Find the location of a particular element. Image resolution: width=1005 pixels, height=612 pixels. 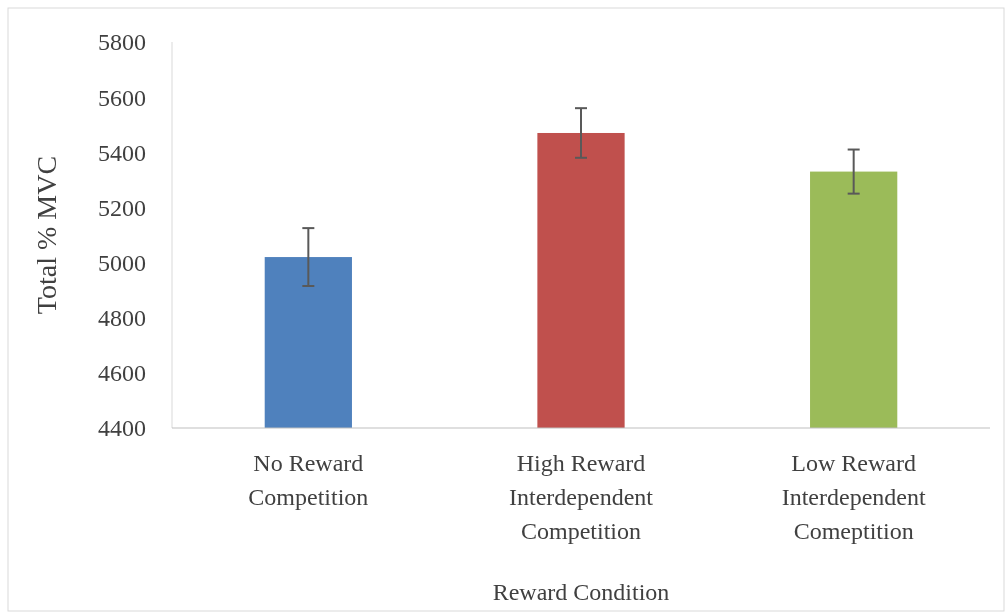

y-tick-label: 4600 is located at coordinates (122, 373).